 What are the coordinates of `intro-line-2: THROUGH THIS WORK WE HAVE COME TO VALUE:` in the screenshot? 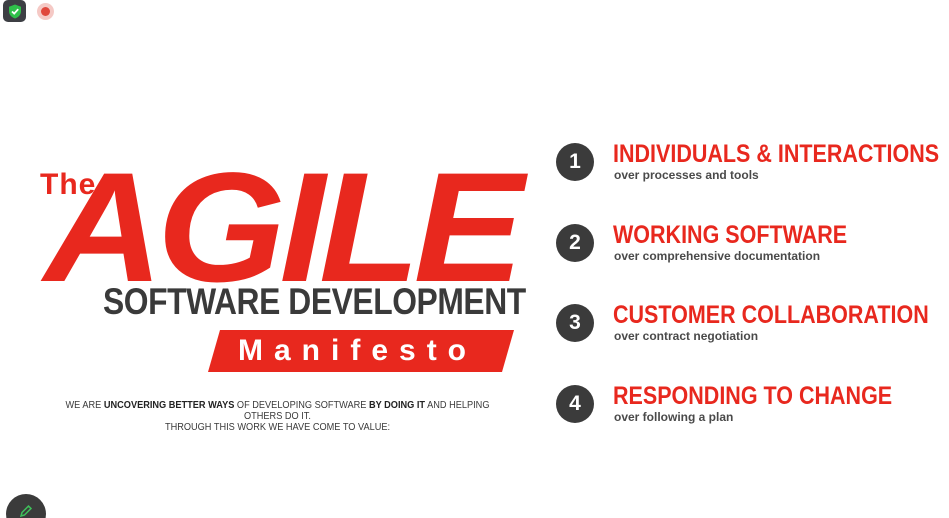 It's located at (277, 427).